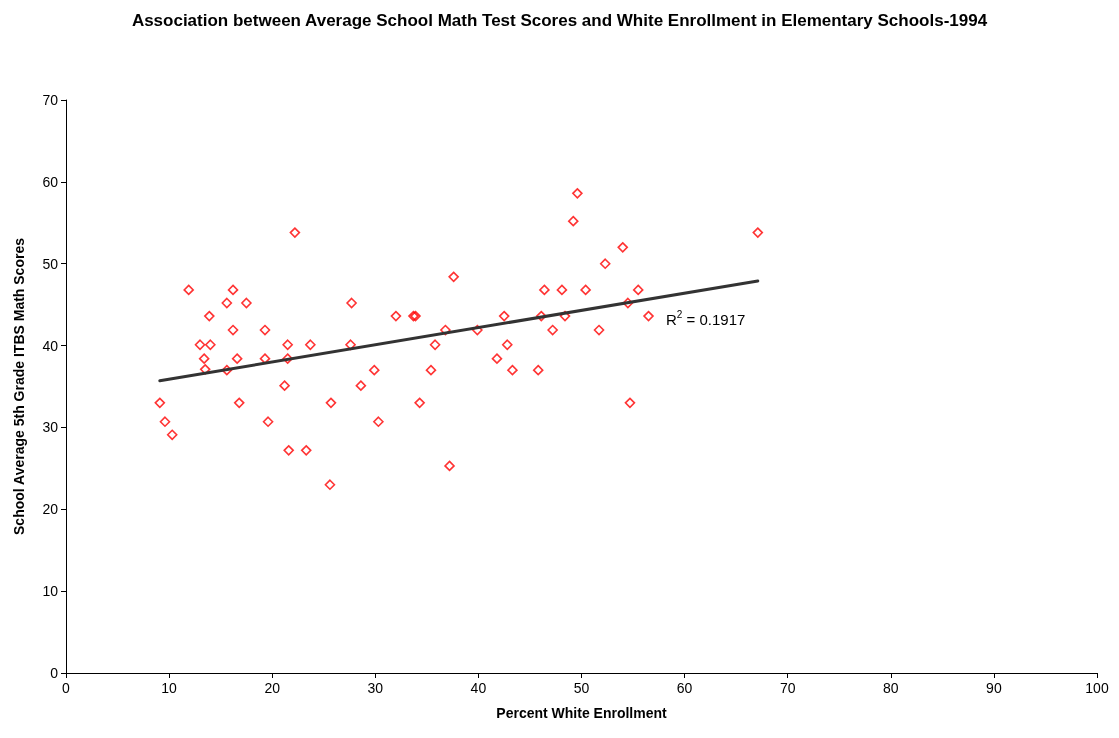 This screenshot has width=1119, height=738. What do you see at coordinates (19, 386) in the screenshot?
I see `y-axis-title: School Average 5th Grade ITBS Math Scores` at bounding box center [19, 386].